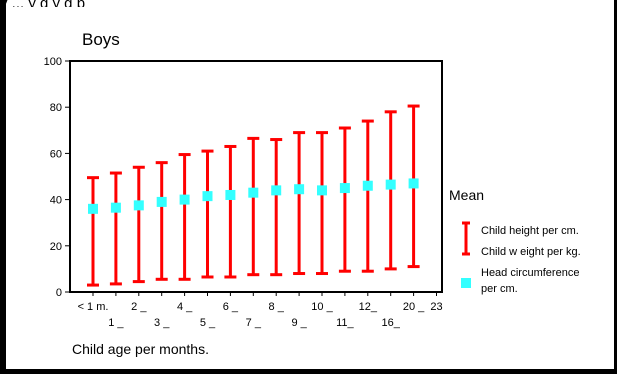 The image size is (617, 374). Describe the element at coordinates (466, 283) in the screenshot. I see `legend-mean-symbol` at that location.